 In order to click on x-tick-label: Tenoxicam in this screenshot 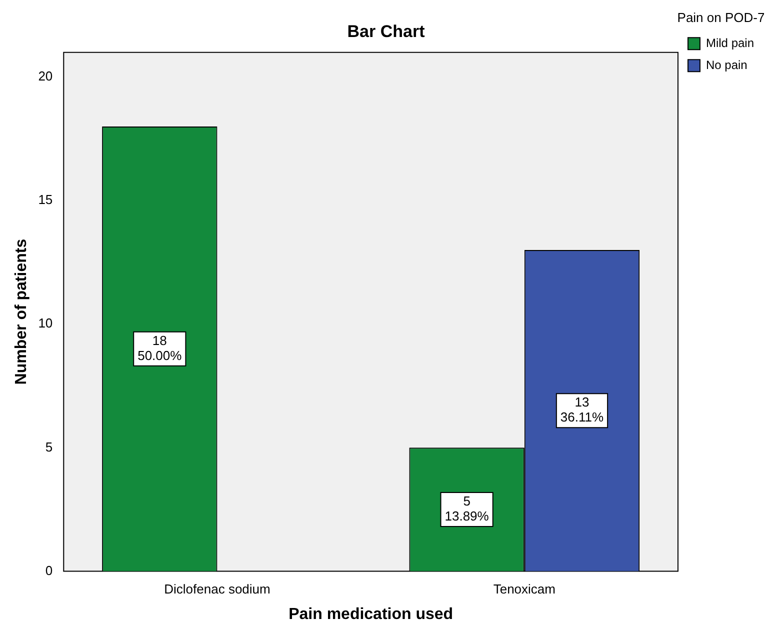, I will do `click(524, 589)`.